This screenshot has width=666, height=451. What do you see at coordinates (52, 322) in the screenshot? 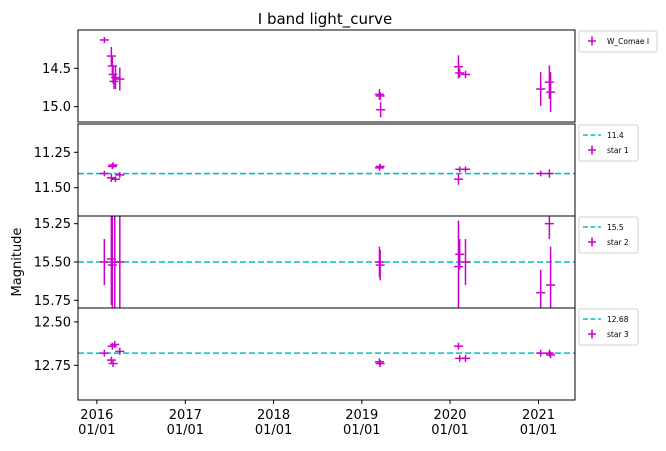
I see `y-tick-label: 12.50` at bounding box center [52, 322].